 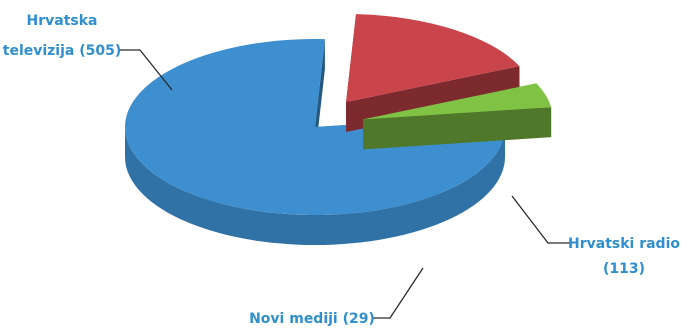 I want to click on label-hrvatski-radio-line1: Hrvatski radio, so click(x=624, y=244).